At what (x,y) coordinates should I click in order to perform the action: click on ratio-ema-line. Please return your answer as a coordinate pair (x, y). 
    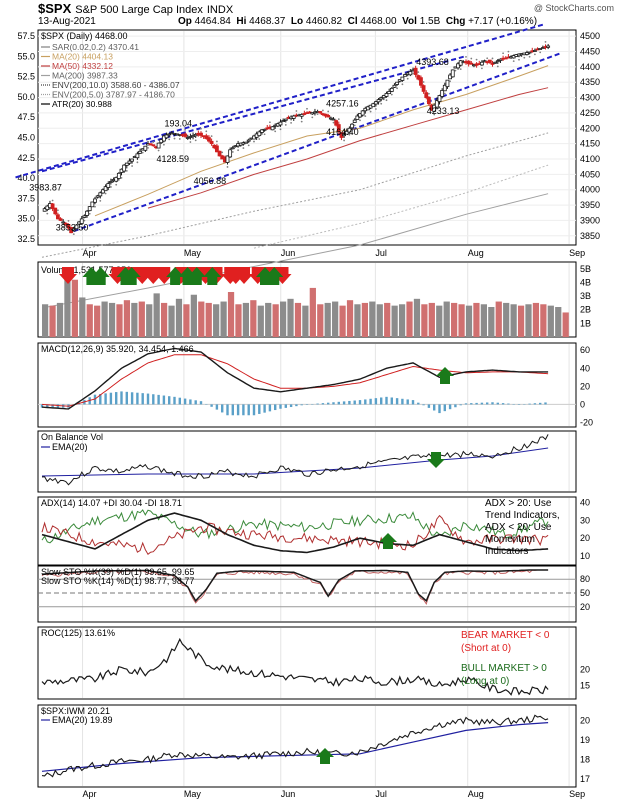
    Looking at the image, I should click on (295, 747).